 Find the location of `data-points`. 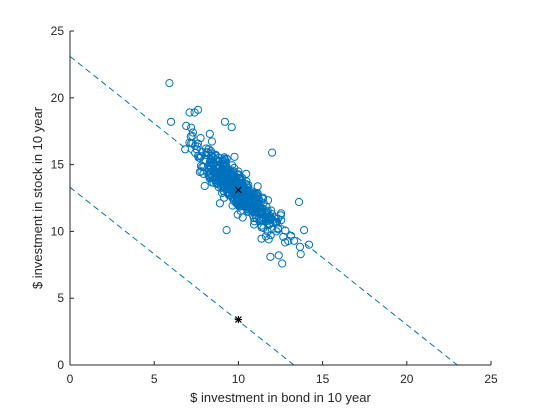

data-points is located at coordinates (239, 173).